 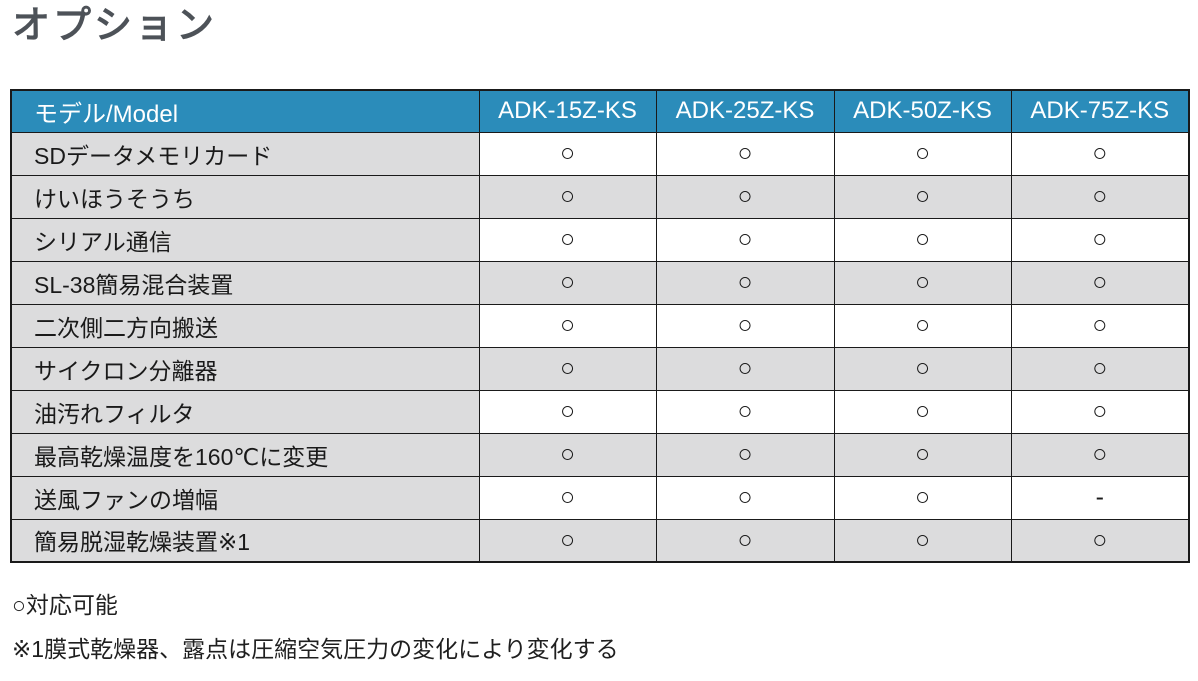 What do you see at coordinates (245, 411) in the screenshot?
I see `row-label: 油汚れフィルタ` at bounding box center [245, 411].